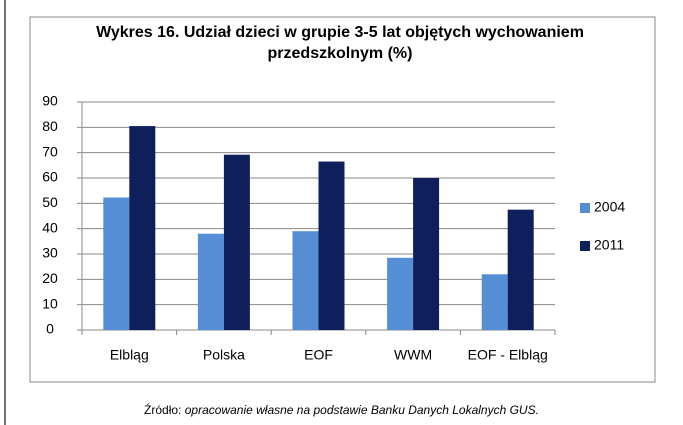 This screenshot has width=683, height=425. I want to click on x-tick-label: Polska, so click(224, 355).